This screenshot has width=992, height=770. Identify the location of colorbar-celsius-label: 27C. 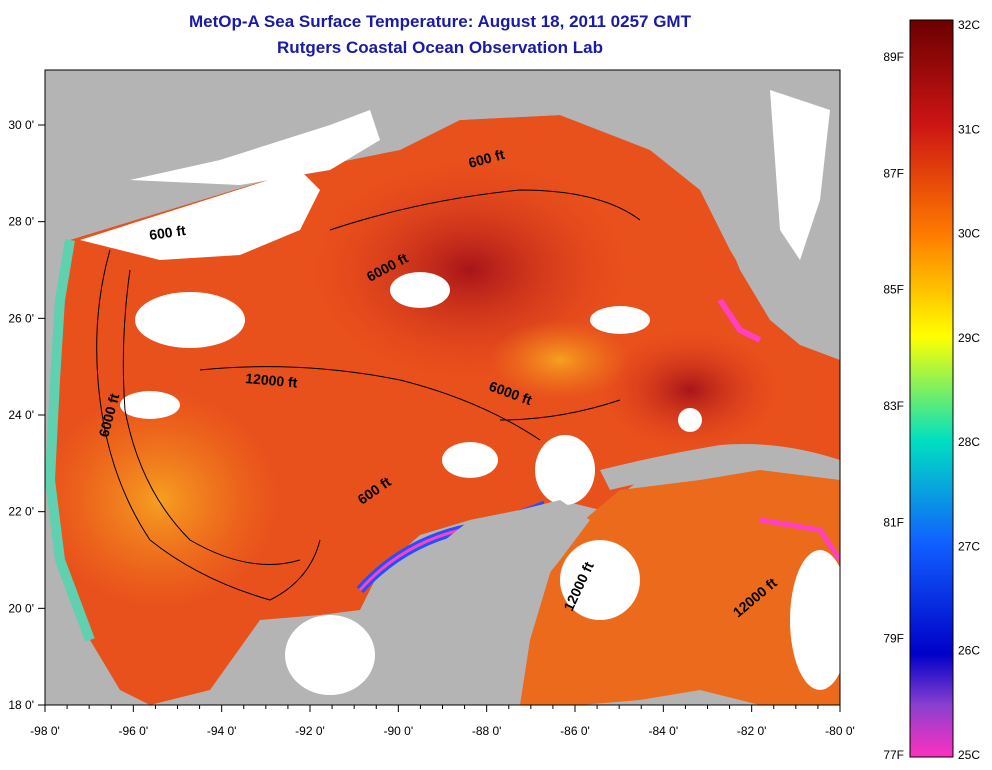
(969, 546).